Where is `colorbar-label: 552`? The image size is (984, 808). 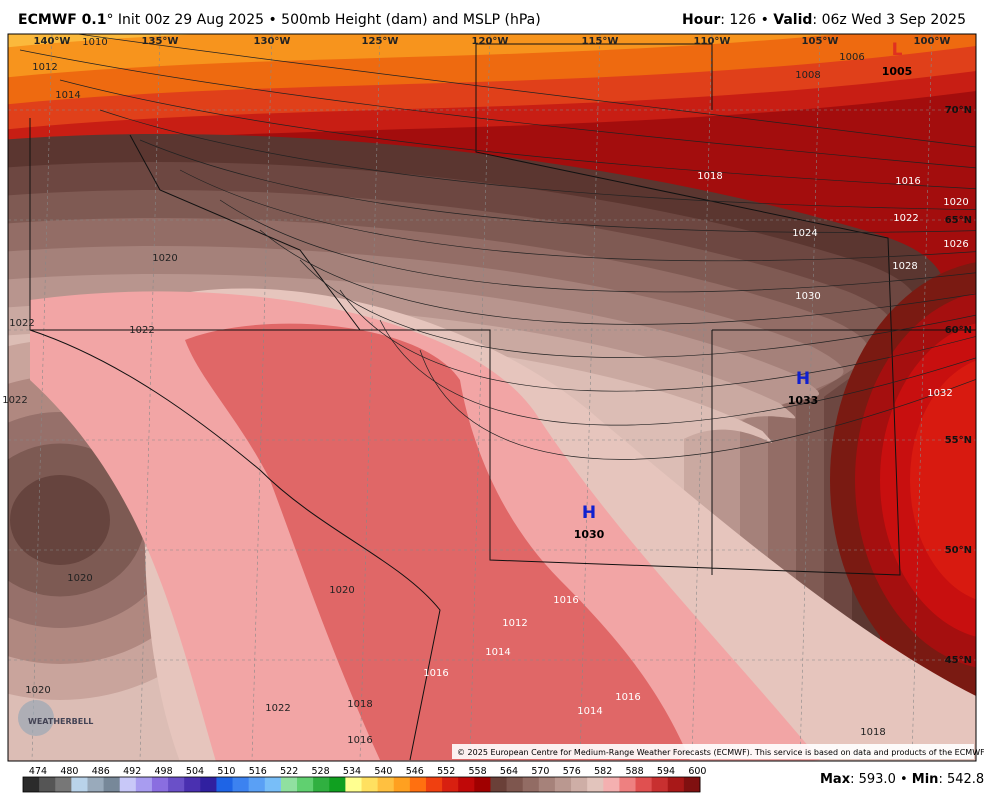
colorbar-label: 552 is located at coordinates (446, 771).